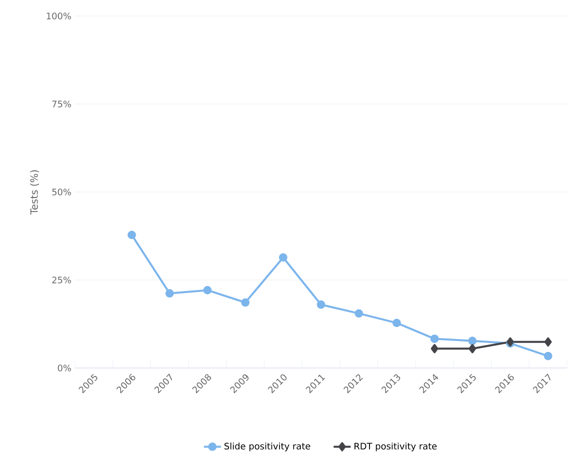  What do you see at coordinates (61, 192) in the screenshot?
I see `y-tick-label: 50%` at bounding box center [61, 192].